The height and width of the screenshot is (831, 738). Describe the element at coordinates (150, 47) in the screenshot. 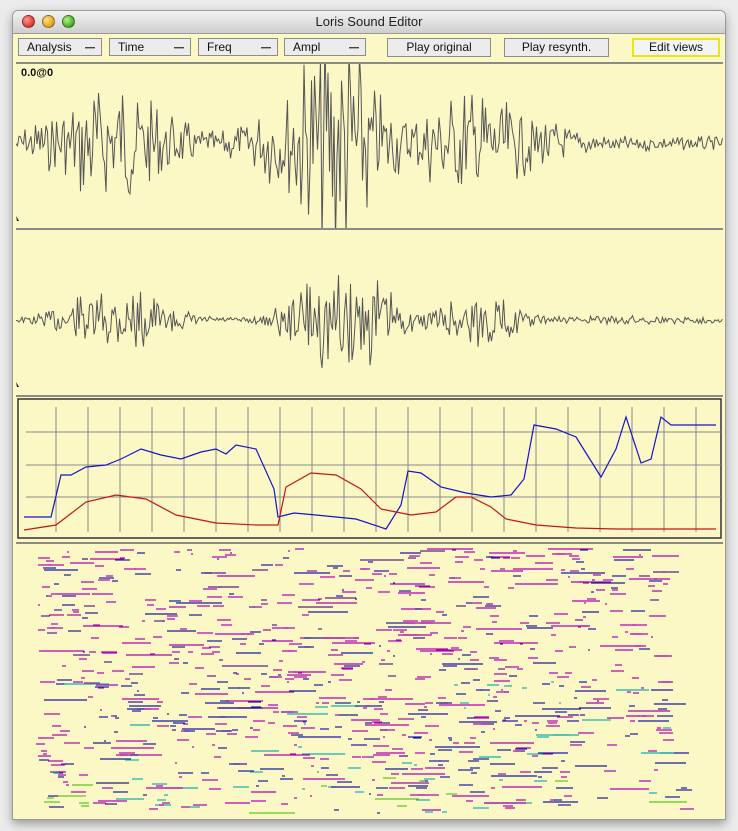

I see `time-menu: Time` at that location.